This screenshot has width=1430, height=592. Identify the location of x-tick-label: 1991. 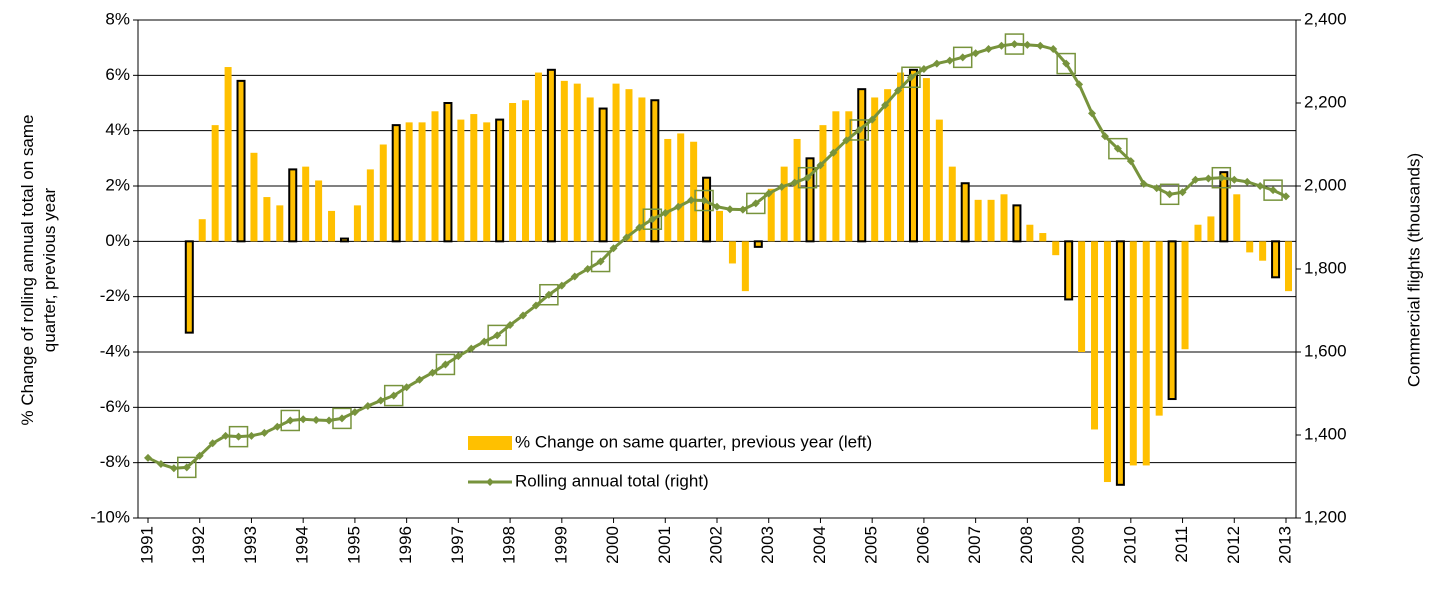
(146, 545).